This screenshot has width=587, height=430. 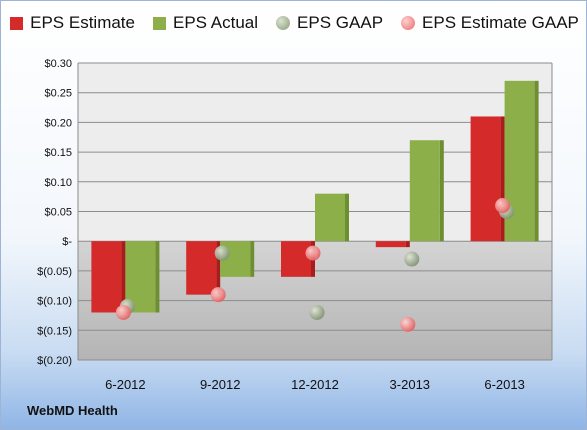 I want to click on y-tick-label: $0.20, so click(x=58, y=123).